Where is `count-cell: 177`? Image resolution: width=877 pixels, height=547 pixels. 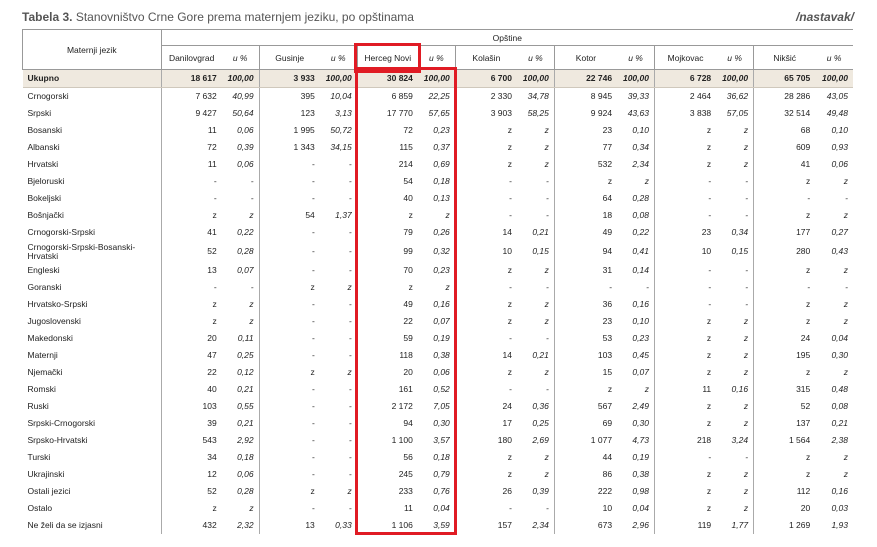 count-cell: 177 is located at coordinates (784, 232).